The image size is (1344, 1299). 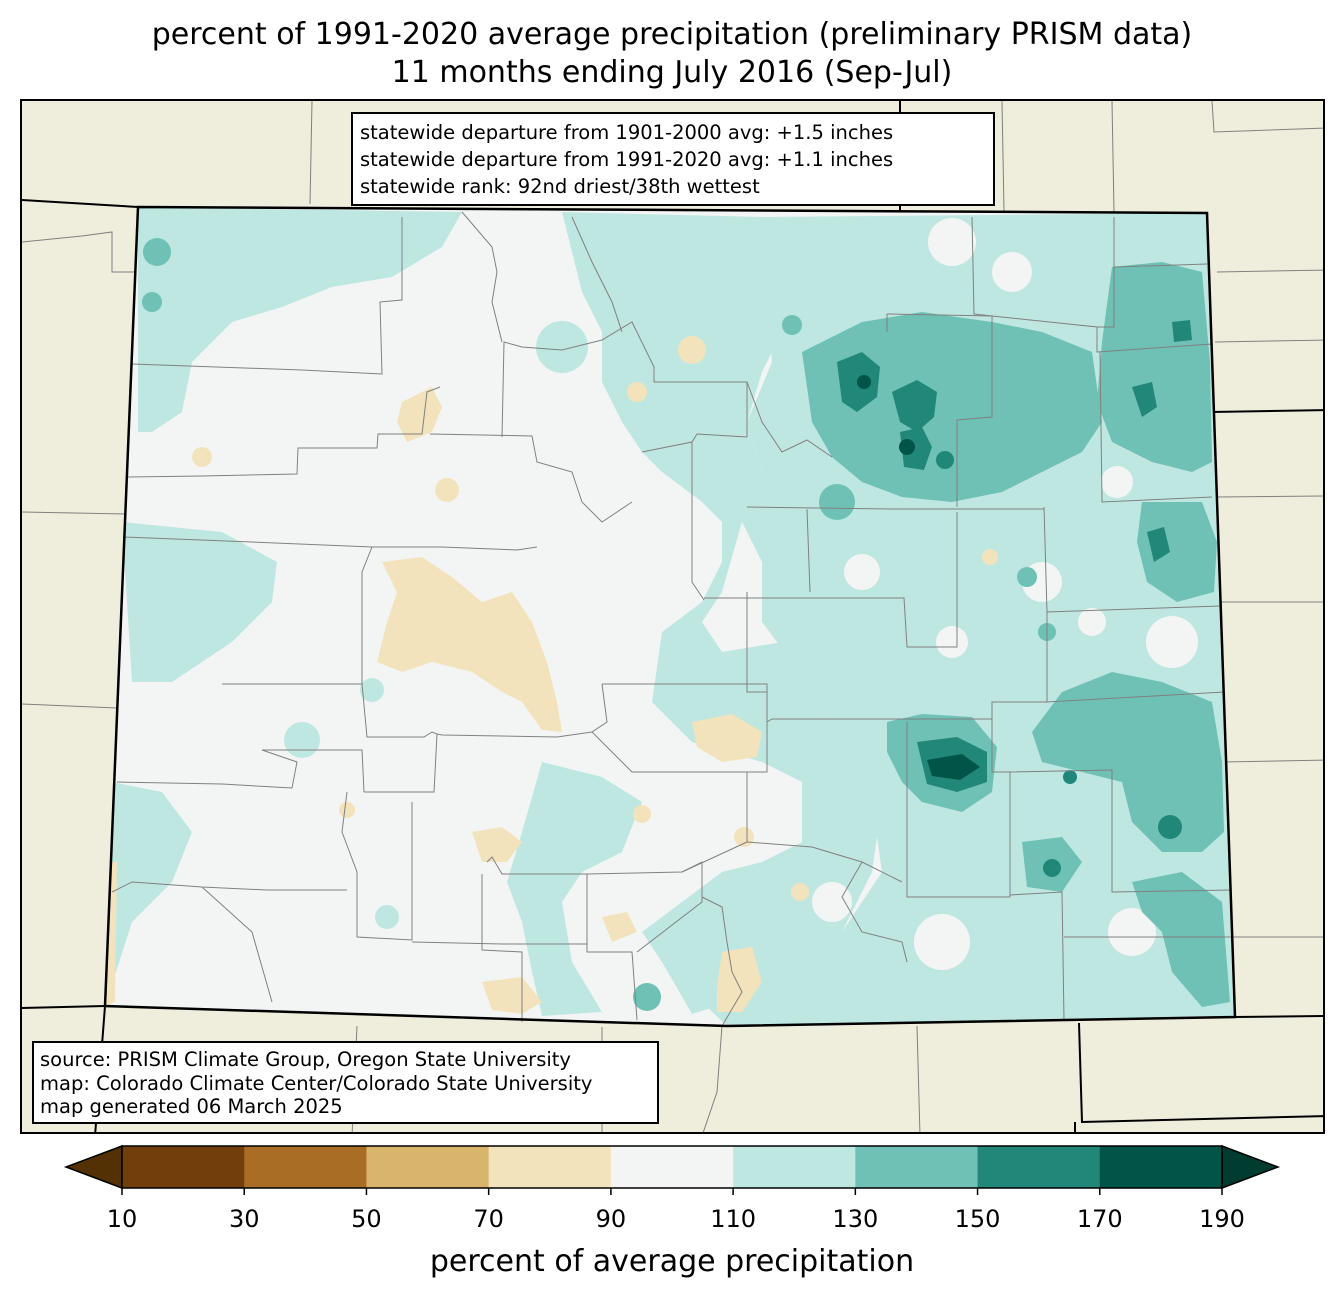 What do you see at coordinates (93, 1167) in the screenshot?
I see `colorbar-under-triangle` at bounding box center [93, 1167].